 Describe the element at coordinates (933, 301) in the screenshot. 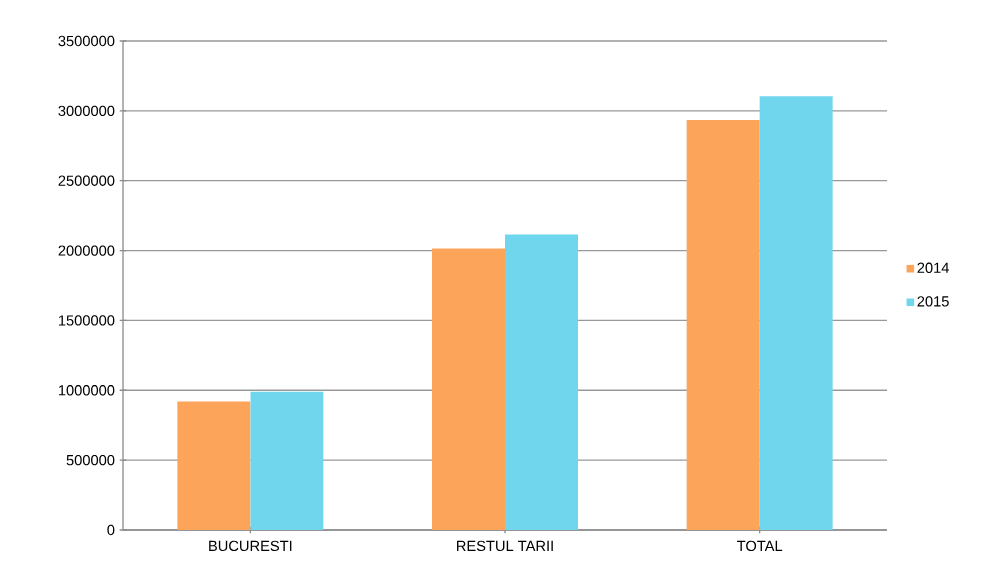

I see `legend-label: 2015` at that location.